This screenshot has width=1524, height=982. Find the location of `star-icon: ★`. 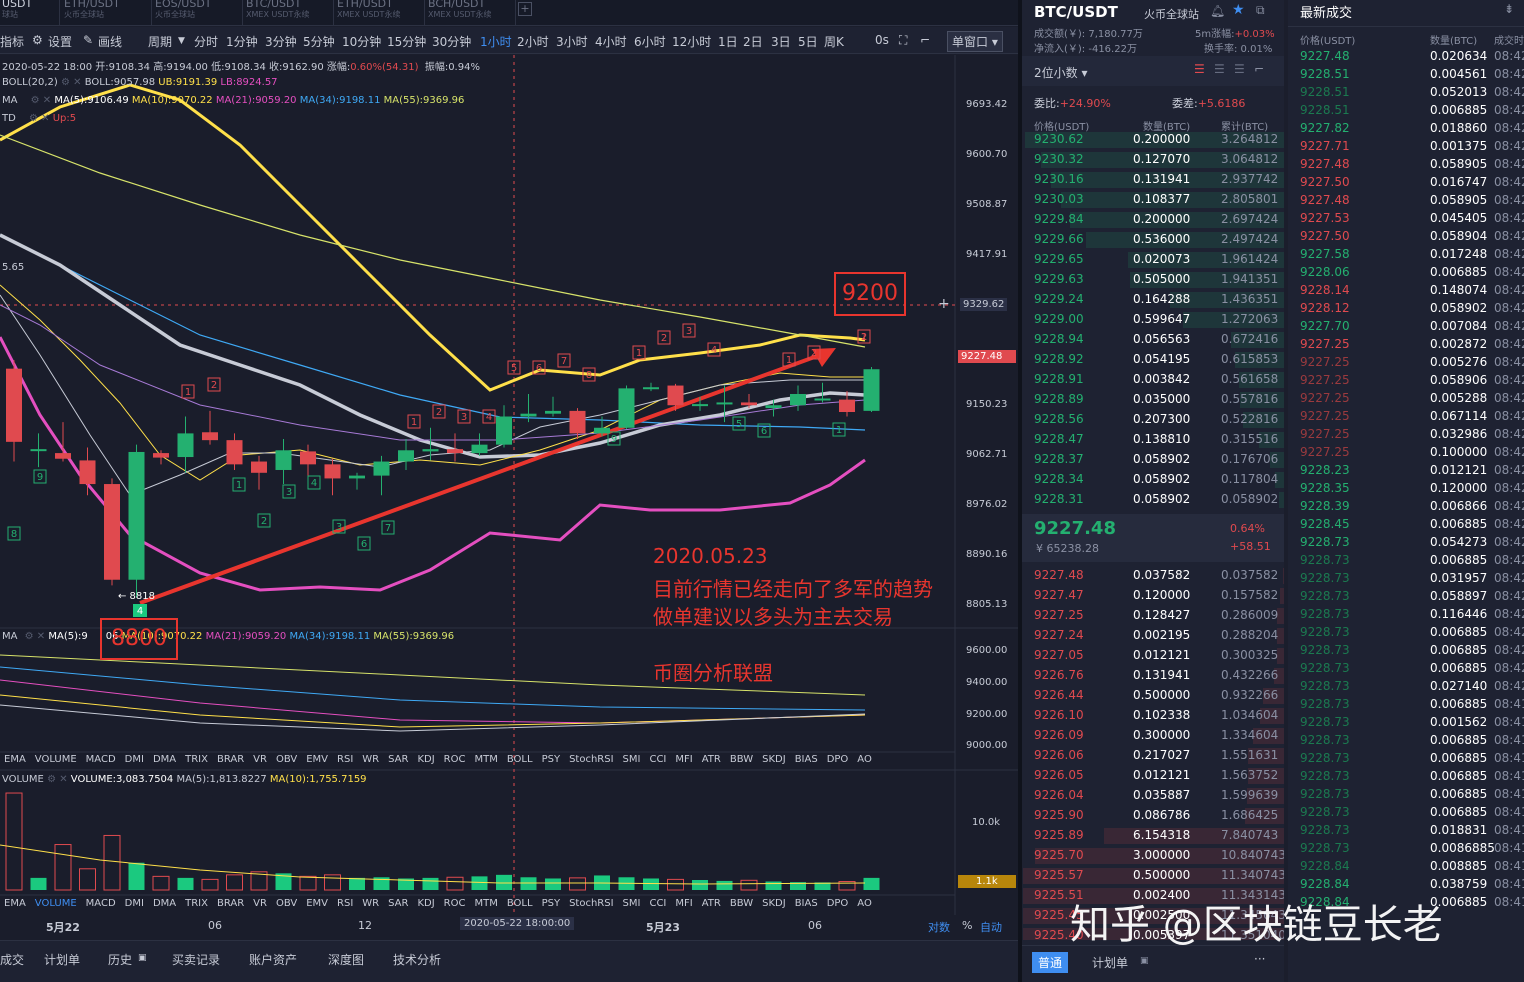

star-icon: ★ is located at coordinates (1238, 10).